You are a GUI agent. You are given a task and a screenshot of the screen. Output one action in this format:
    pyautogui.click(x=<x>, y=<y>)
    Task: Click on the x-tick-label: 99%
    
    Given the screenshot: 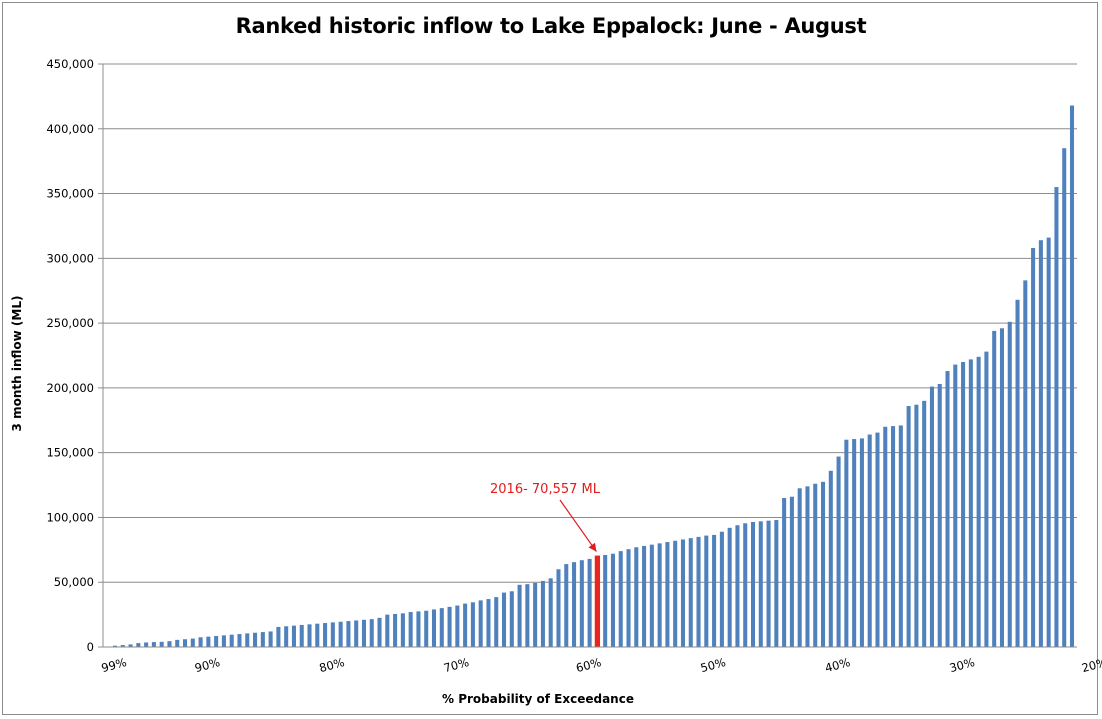 What is the action you would take?
    pyautogui.click(x=114, y=665)
    